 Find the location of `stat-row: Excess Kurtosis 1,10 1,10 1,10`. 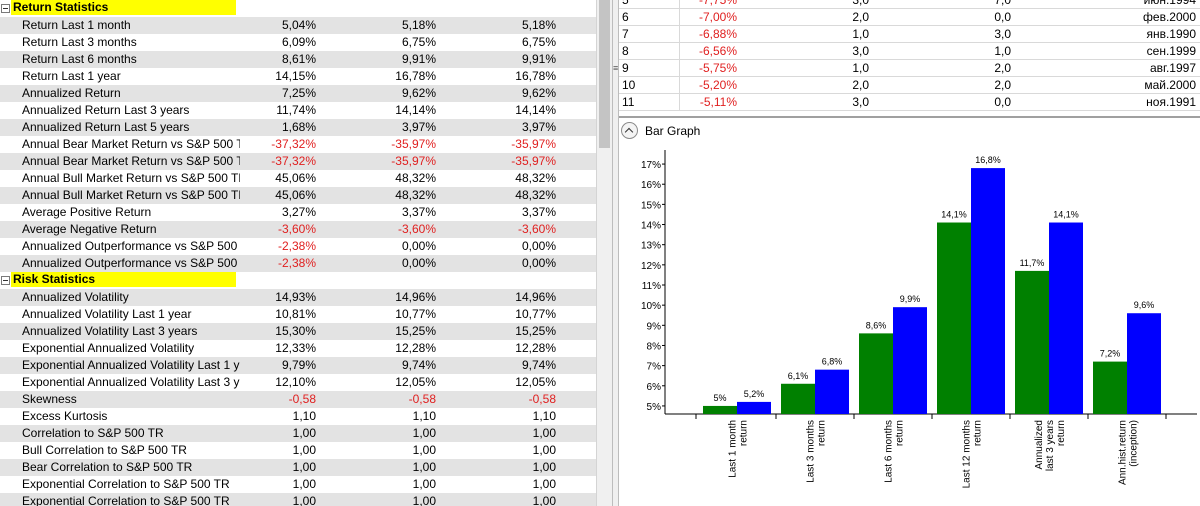

stat-row: Excess Kurtosis 1,10 1,10 1,10 is located at coordinates (298, 416).